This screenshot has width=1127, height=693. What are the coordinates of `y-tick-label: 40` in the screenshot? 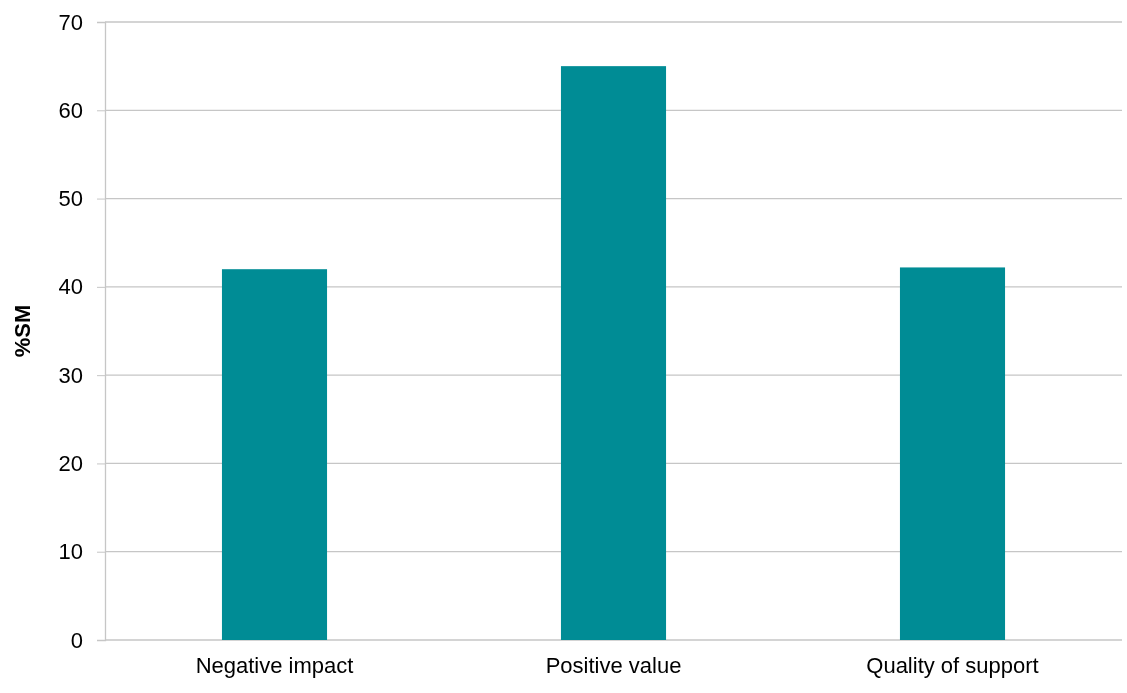 It's located at (70, 287).